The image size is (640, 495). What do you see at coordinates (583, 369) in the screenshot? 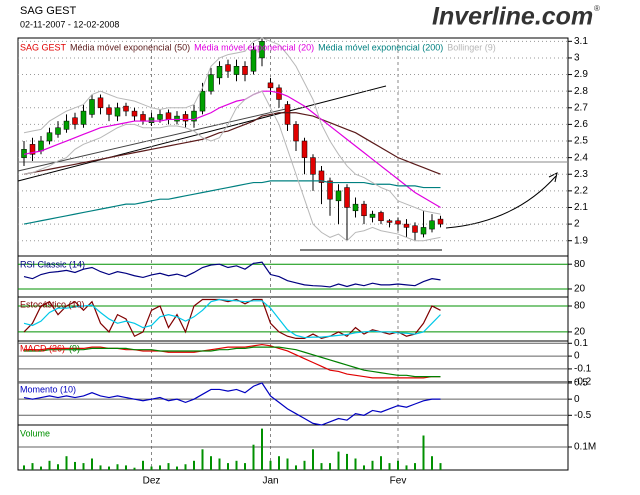
I see `y-tick-label: -0.1` at bounding box center [583, 369].